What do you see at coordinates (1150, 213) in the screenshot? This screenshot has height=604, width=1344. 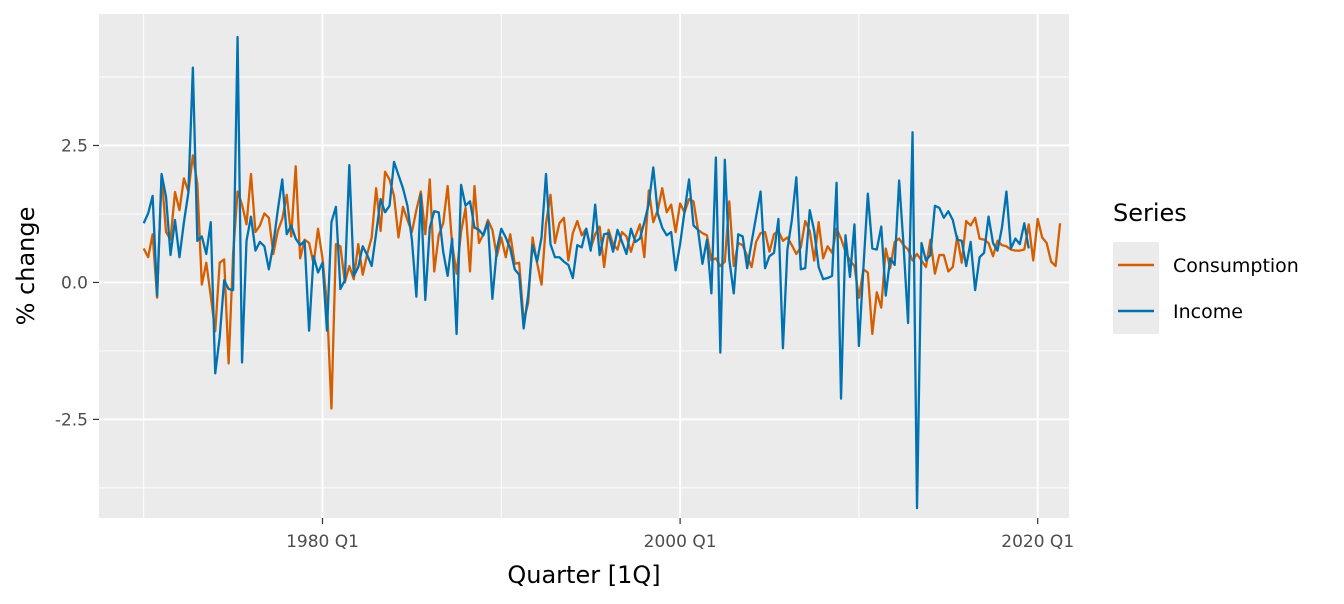 I see `legend-title: Series` at bounding box center [1150, 213].